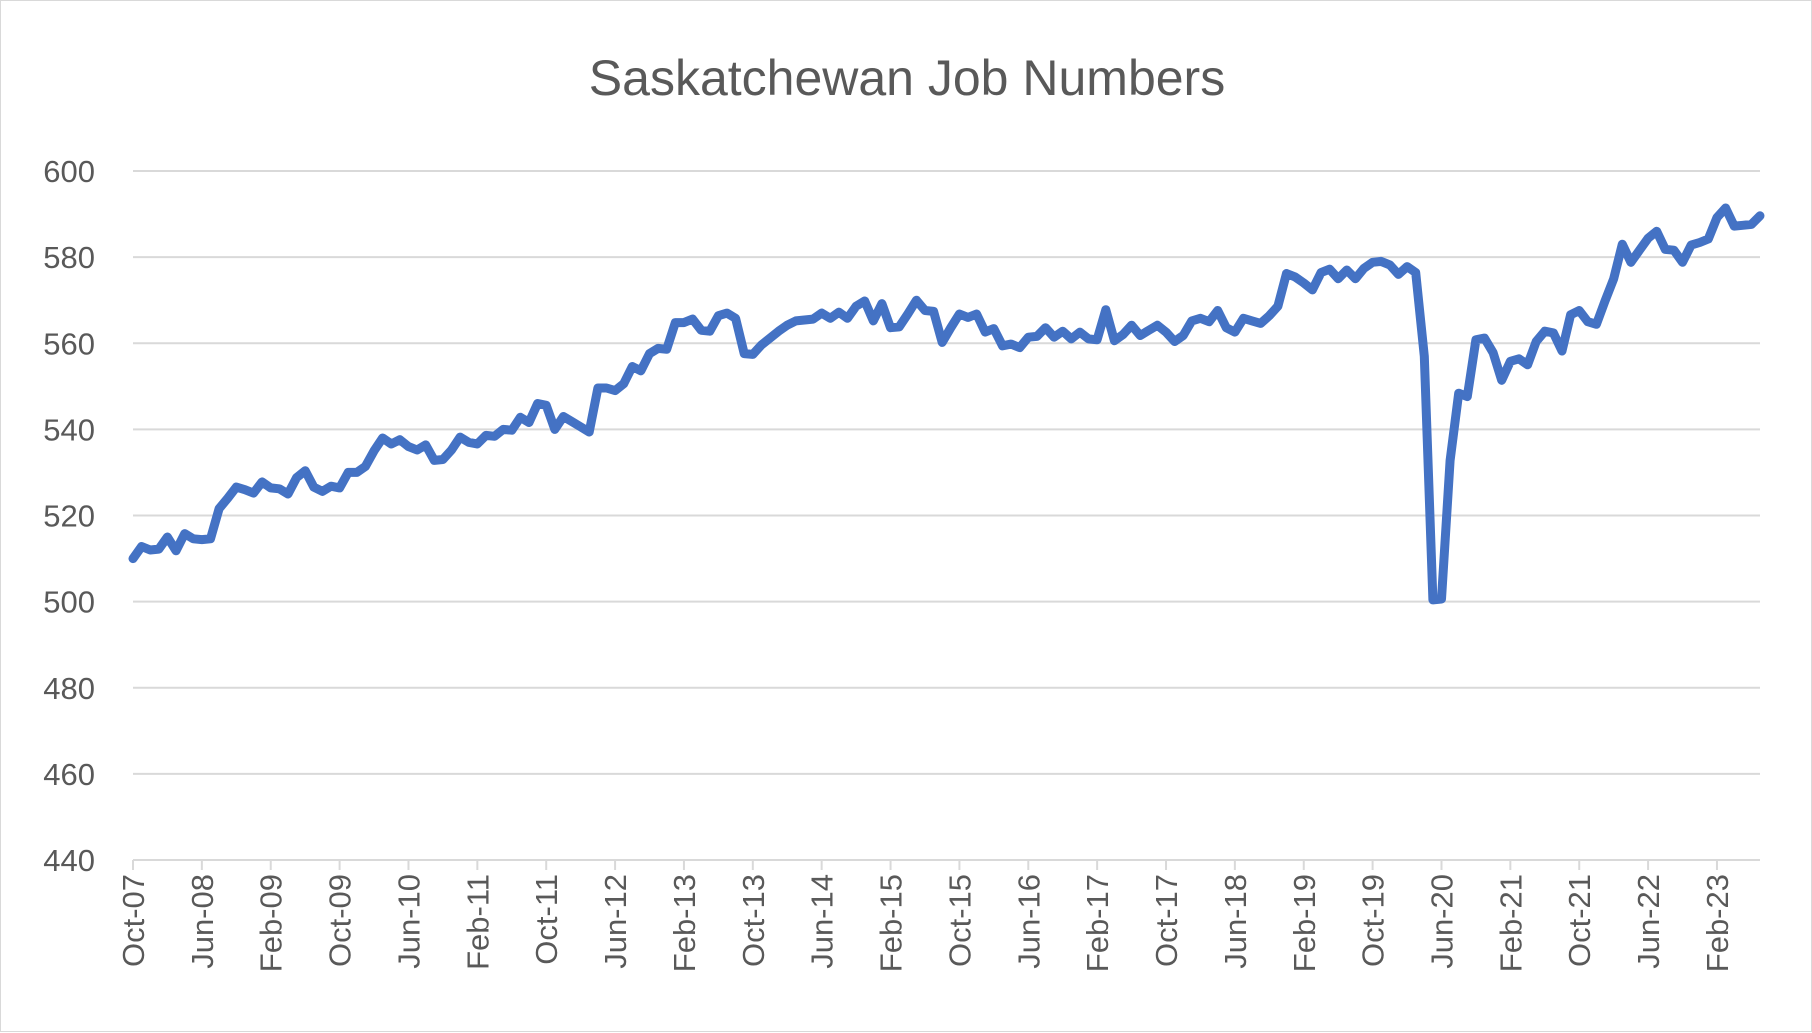 This screenshot has width=1812, height=1033. What do you see at coordinates (546, 919) in the screenshot?
I see `x-tick-label: Oct-11` at bounding box center [546, 919].